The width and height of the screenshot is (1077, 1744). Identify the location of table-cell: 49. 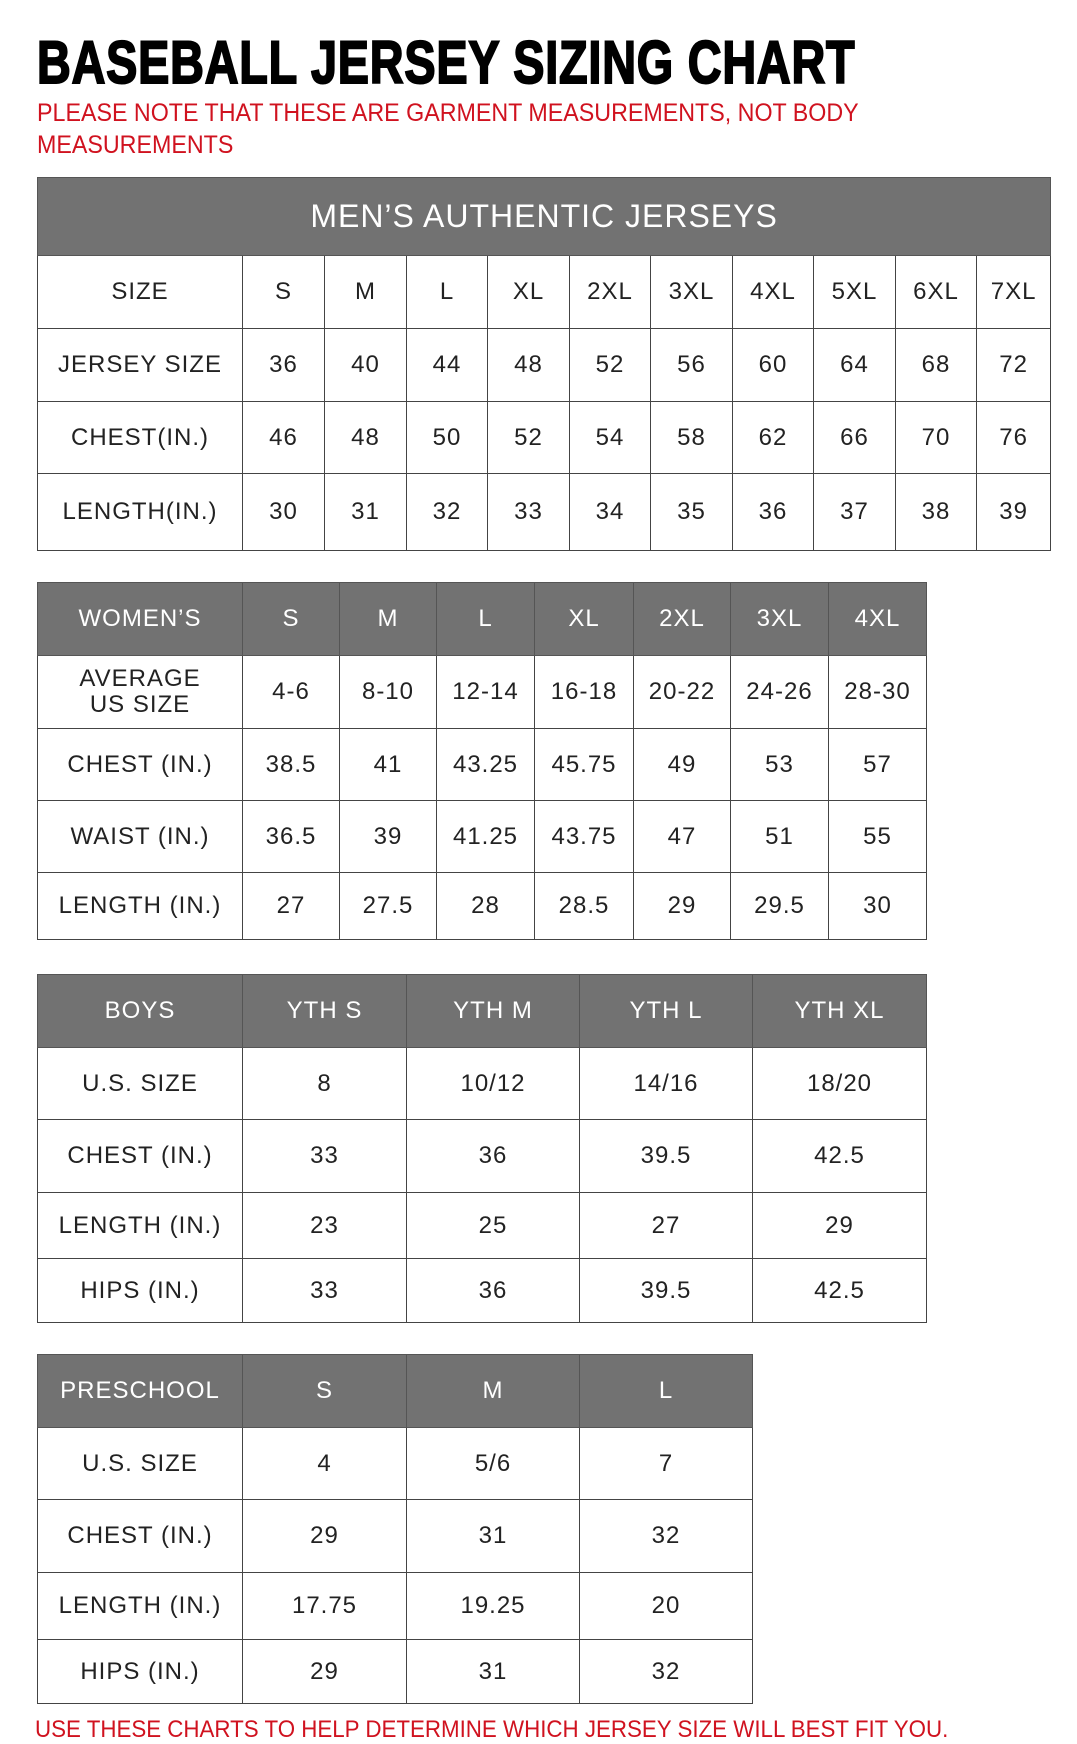
(682, 764).